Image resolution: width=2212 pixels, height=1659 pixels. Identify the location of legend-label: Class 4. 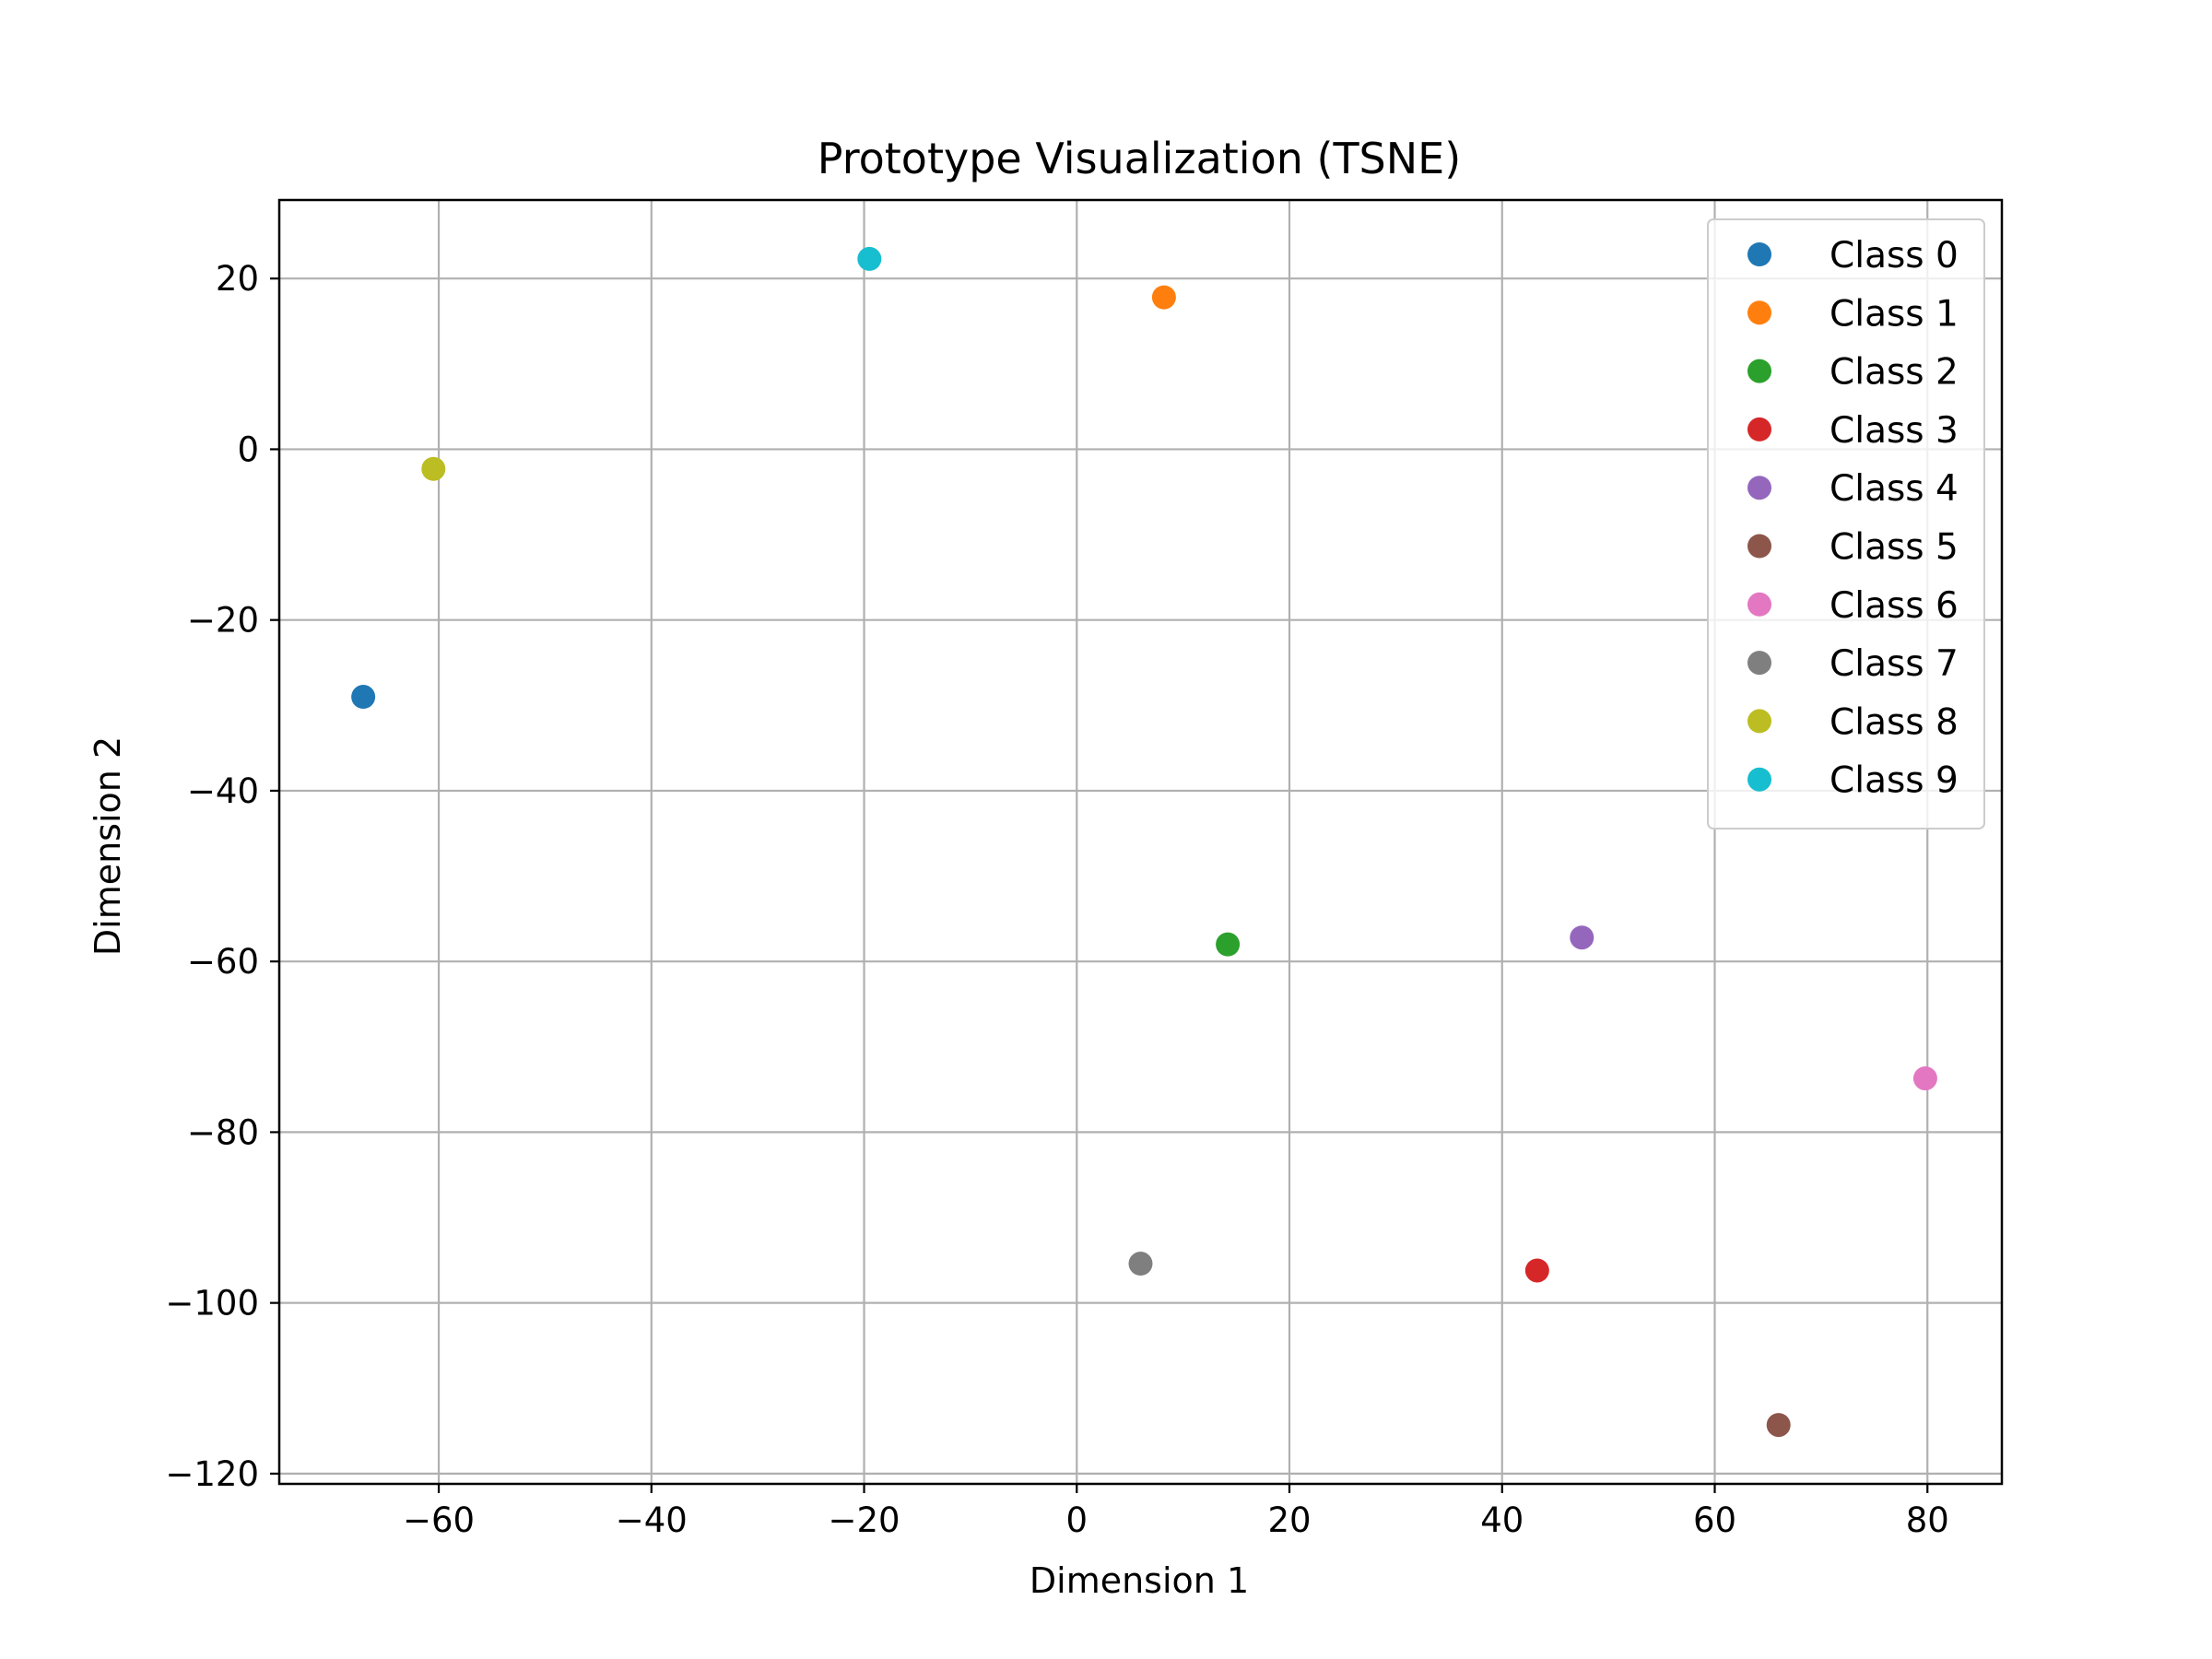
(1894, 489).